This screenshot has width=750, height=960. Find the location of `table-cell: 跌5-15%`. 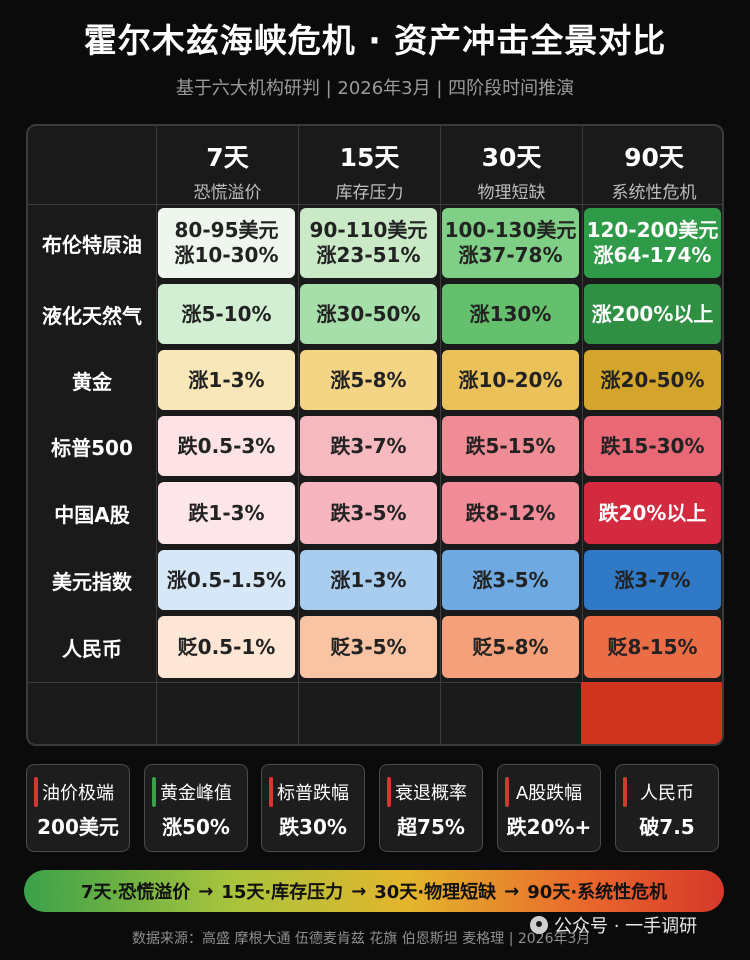

table-cell: 跌5-15% is located at coordinates (510, 446).